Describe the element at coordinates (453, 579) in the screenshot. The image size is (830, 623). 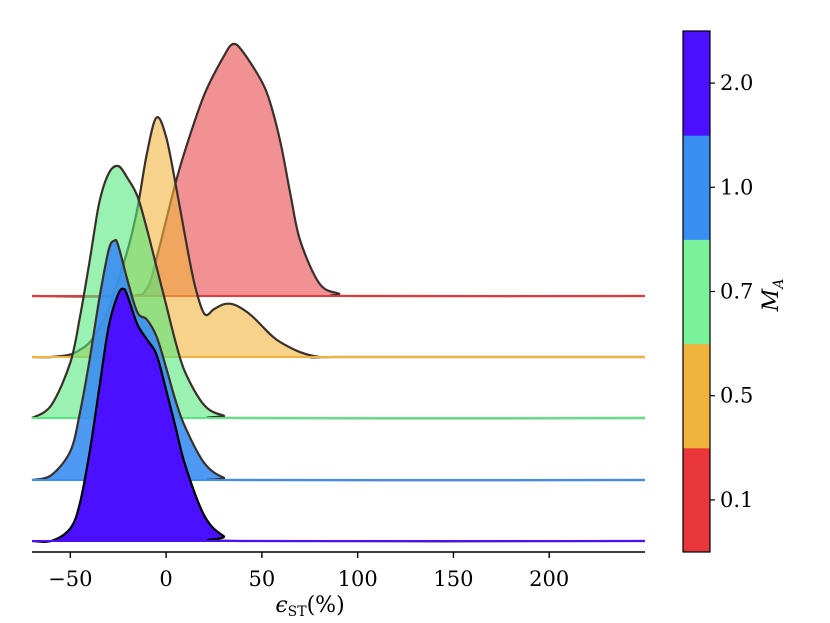
I see `x-tick-label: 150` at that location.